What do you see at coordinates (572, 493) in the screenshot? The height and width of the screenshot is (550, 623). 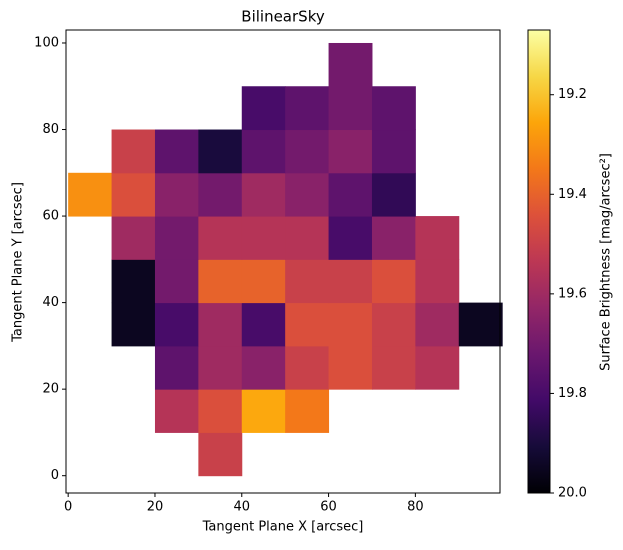 I see `colorbar-tick-label: 20.0` at bounding box center [572, 493].